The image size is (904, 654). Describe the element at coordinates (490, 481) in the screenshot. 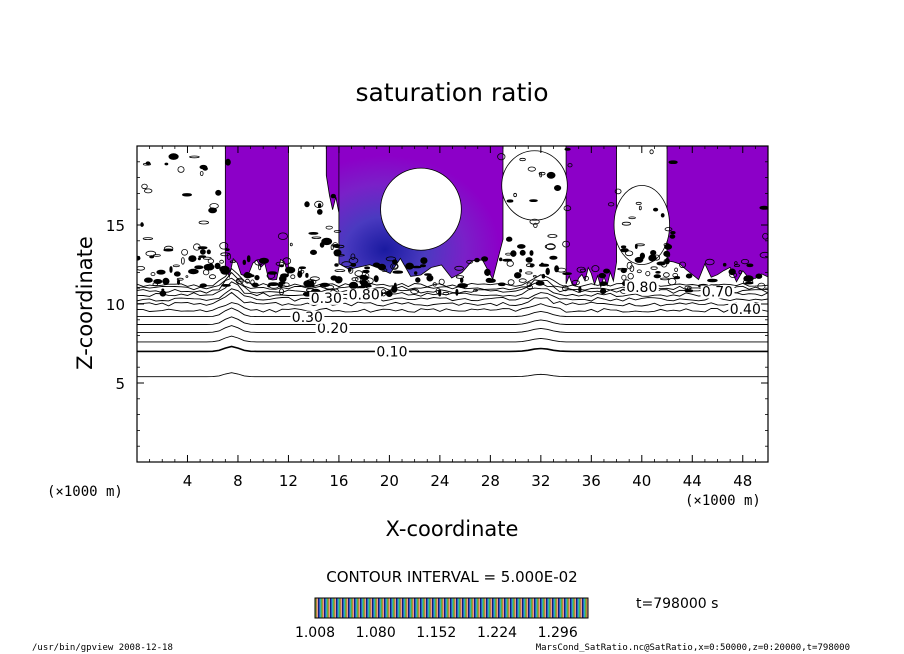

I see `x-tick-label: 28` at that location.